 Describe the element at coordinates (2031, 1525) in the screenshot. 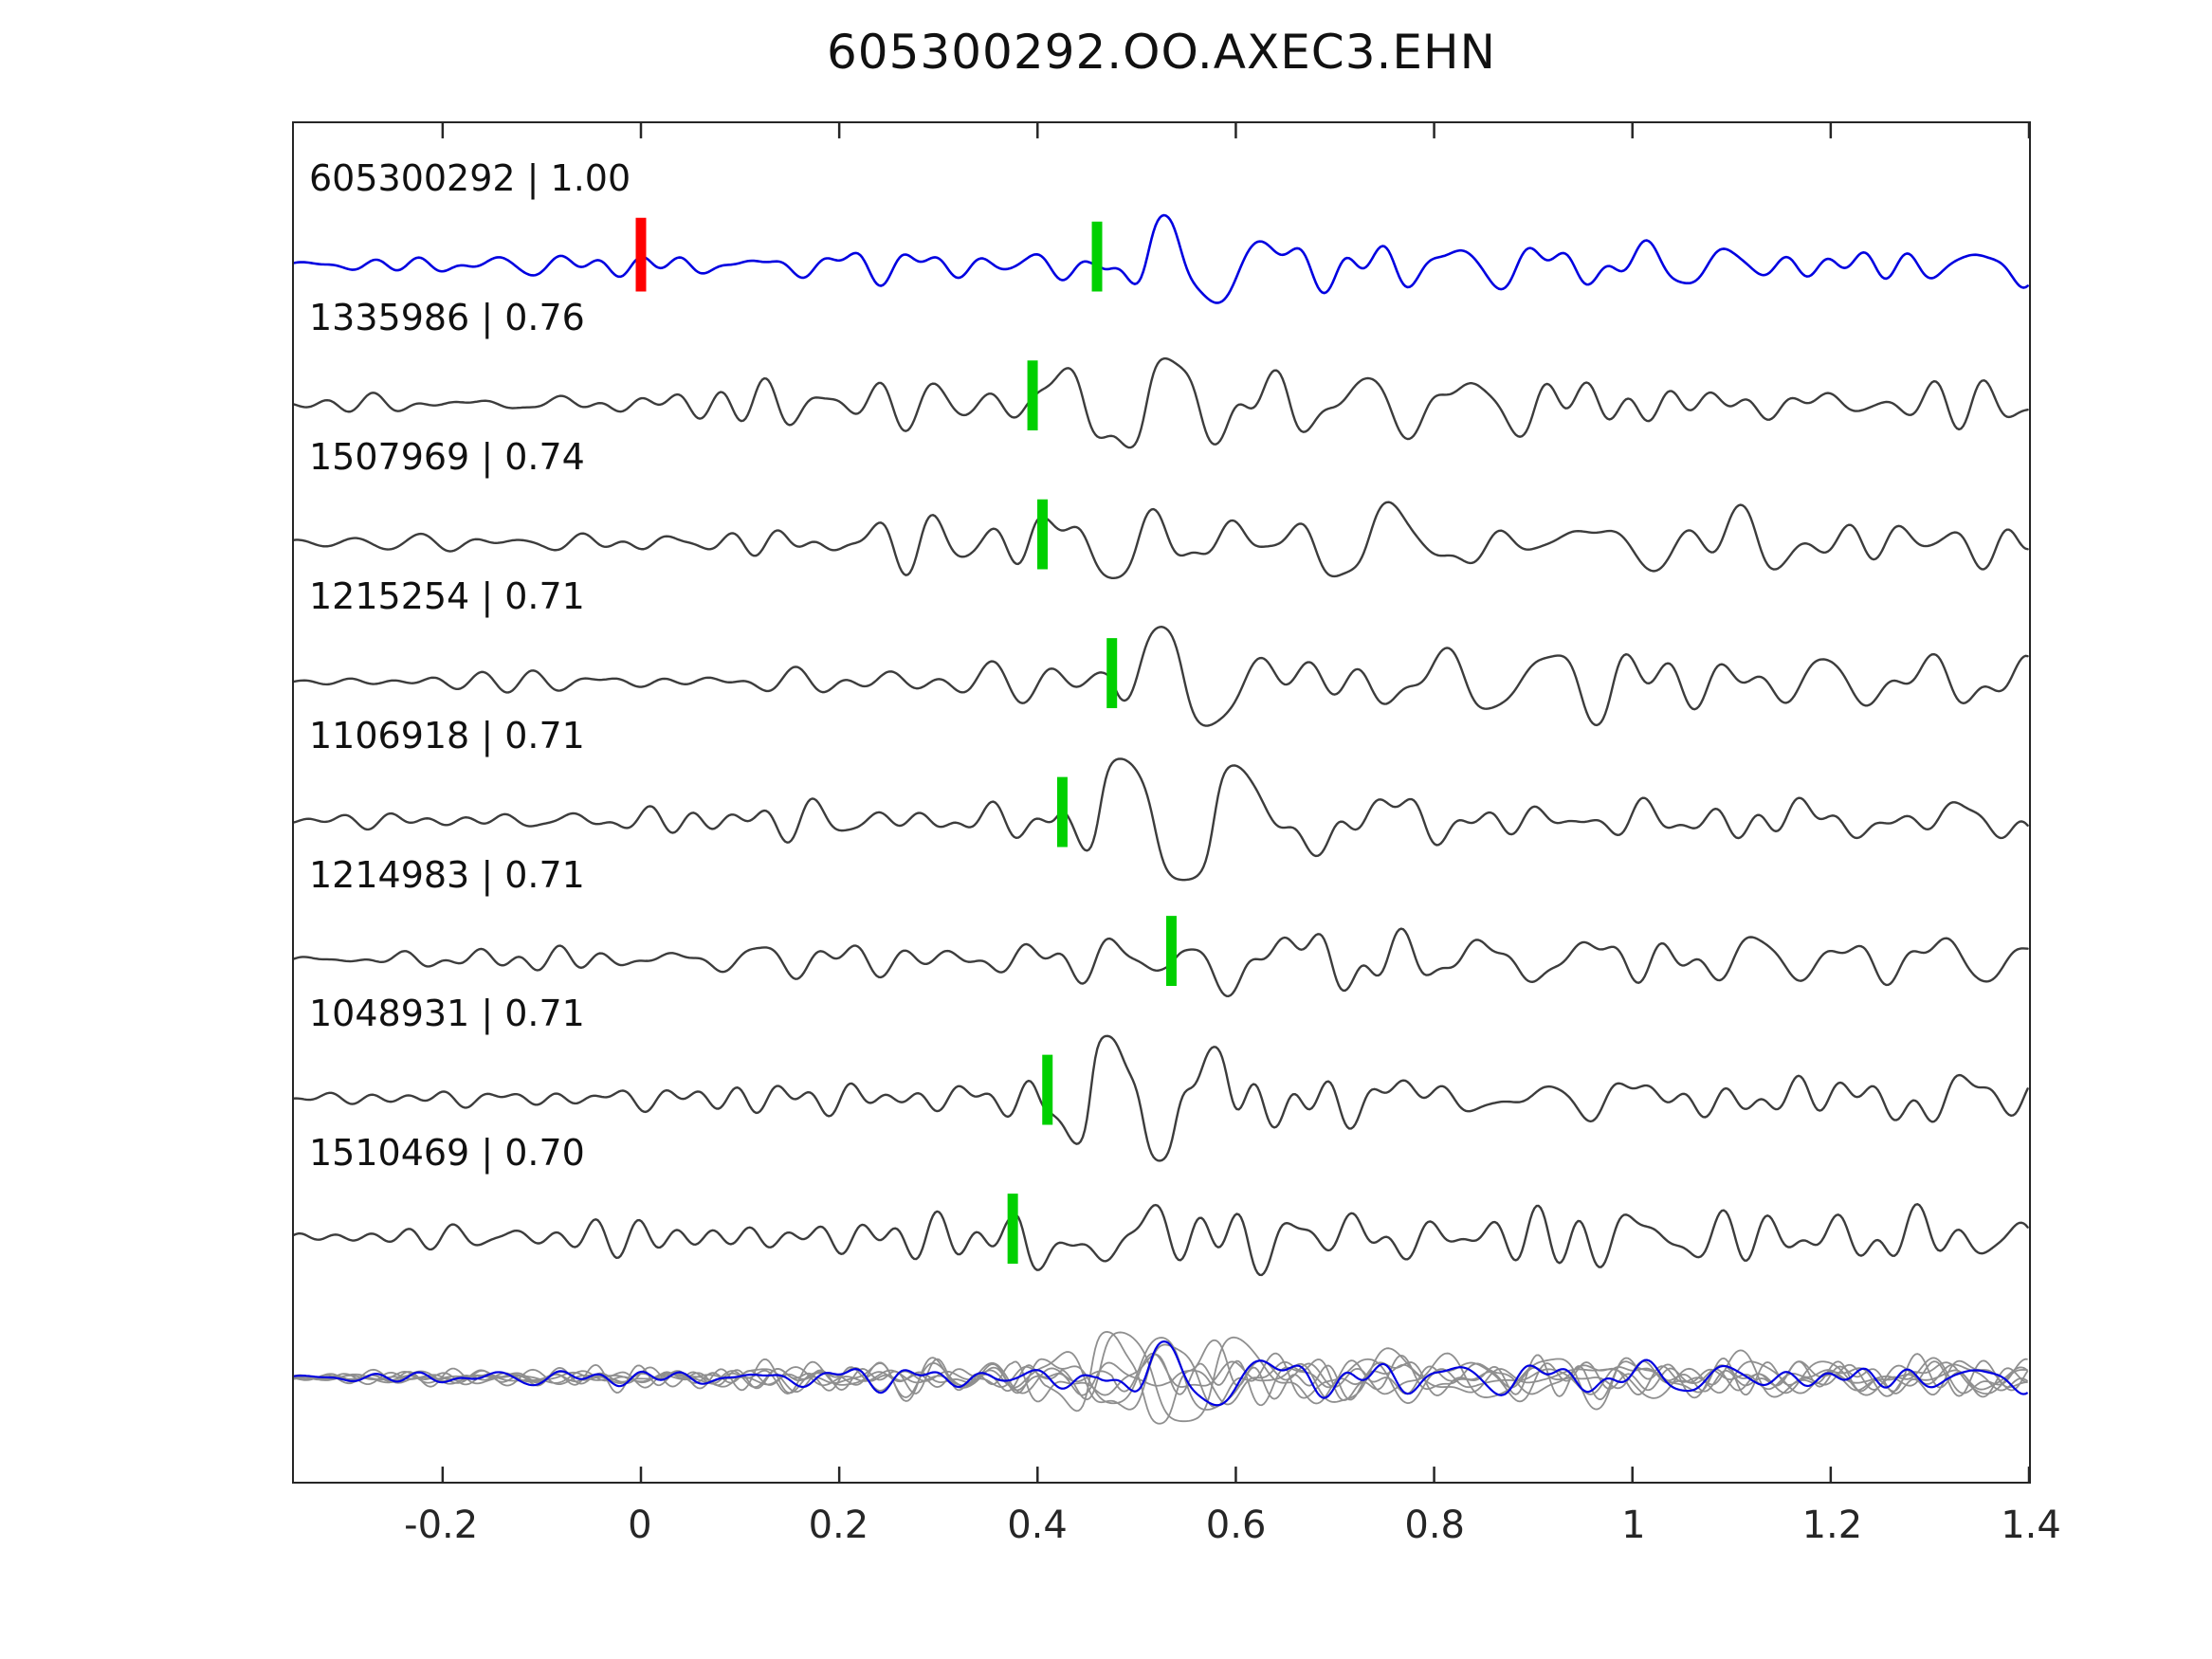

I see `x-tick-label: 1.4` at that location.